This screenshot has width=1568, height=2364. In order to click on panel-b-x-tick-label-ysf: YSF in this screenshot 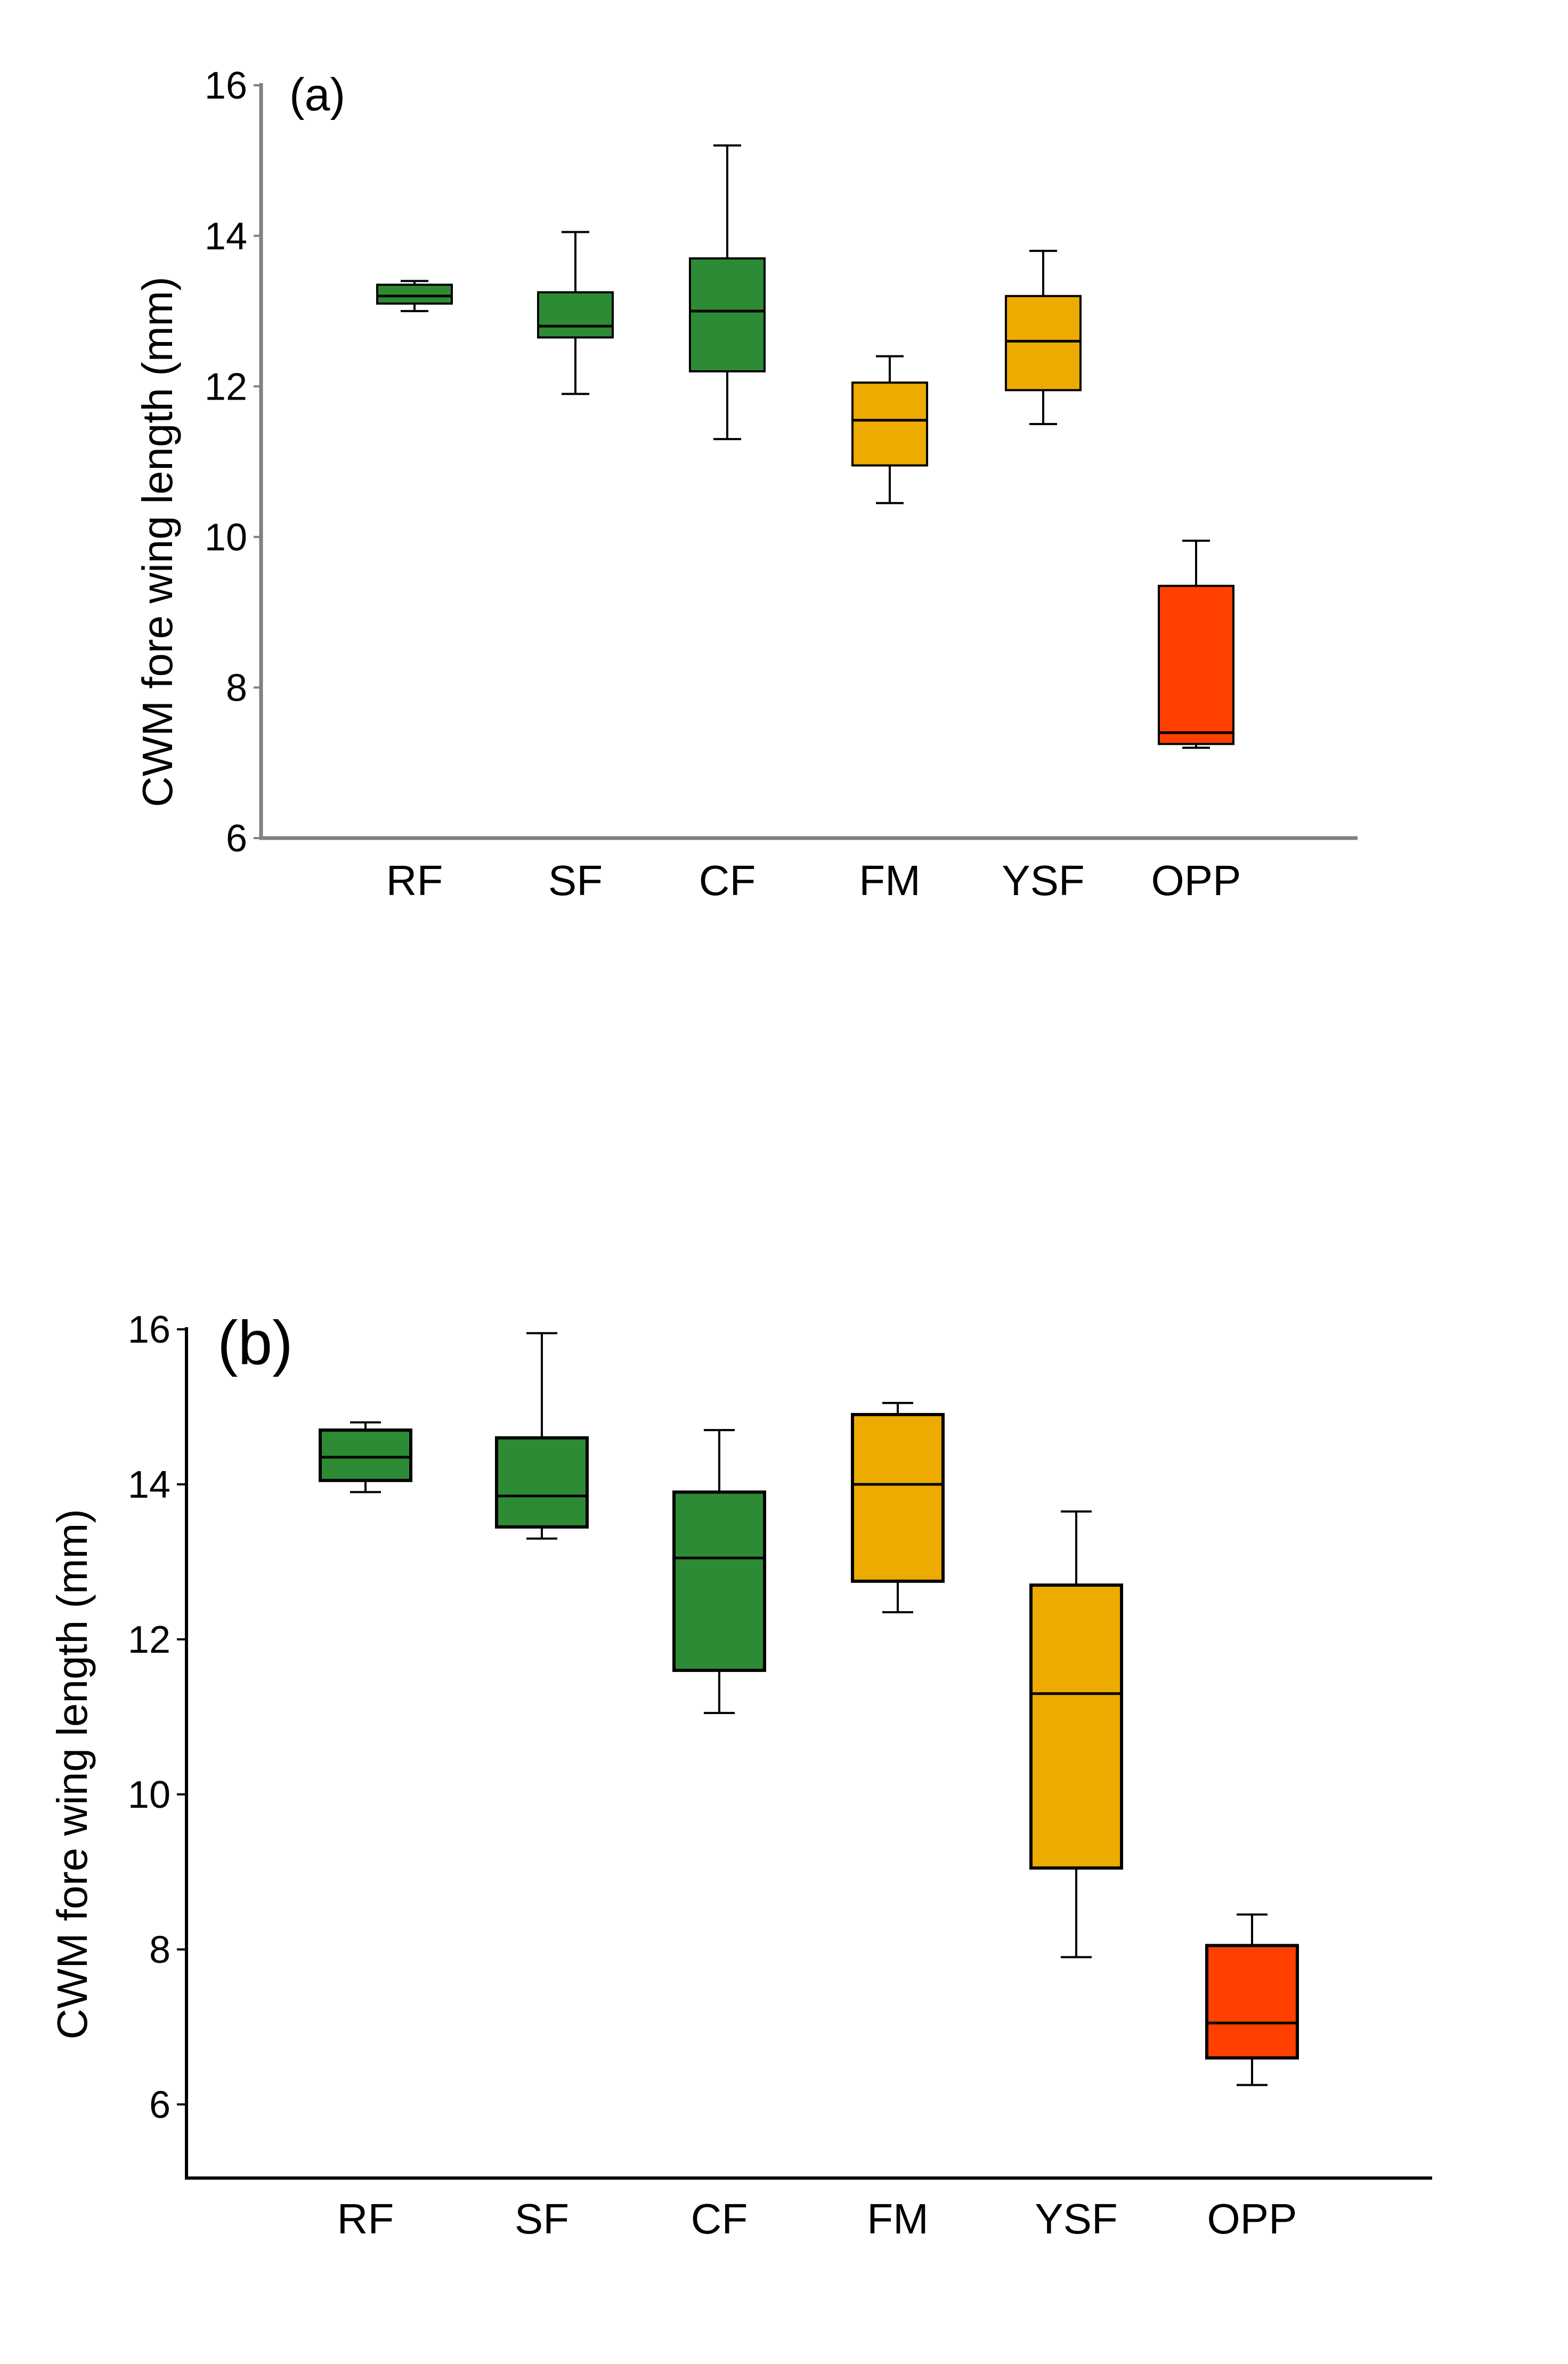, I will do `click(1076, 2219)`.